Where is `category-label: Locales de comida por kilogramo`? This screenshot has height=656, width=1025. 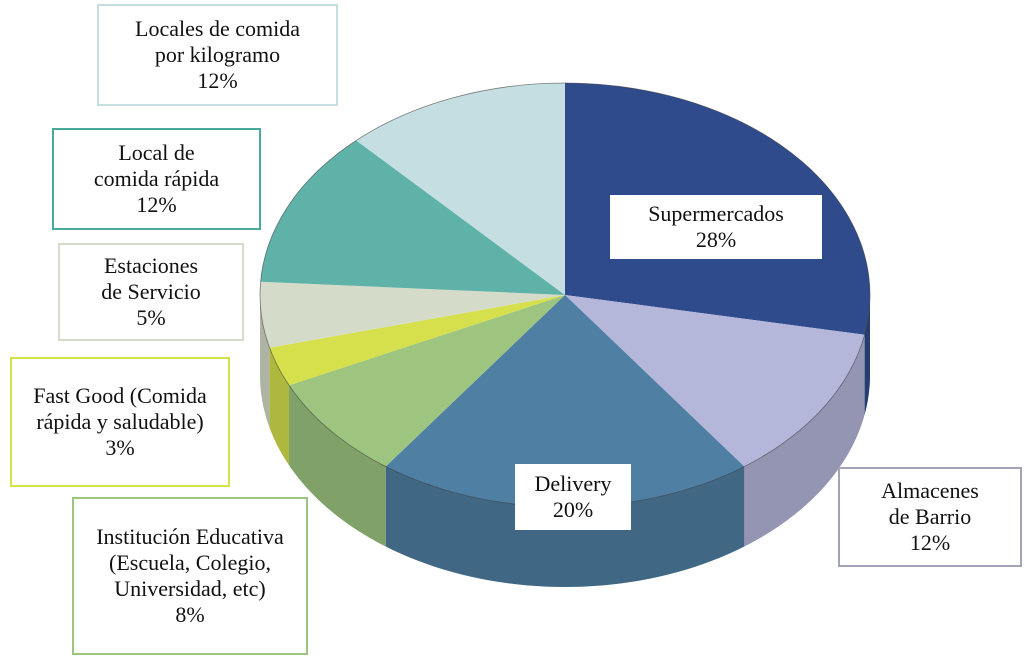
category-label: Locales de comida por kilogramo is located at coordinates (217, 41).